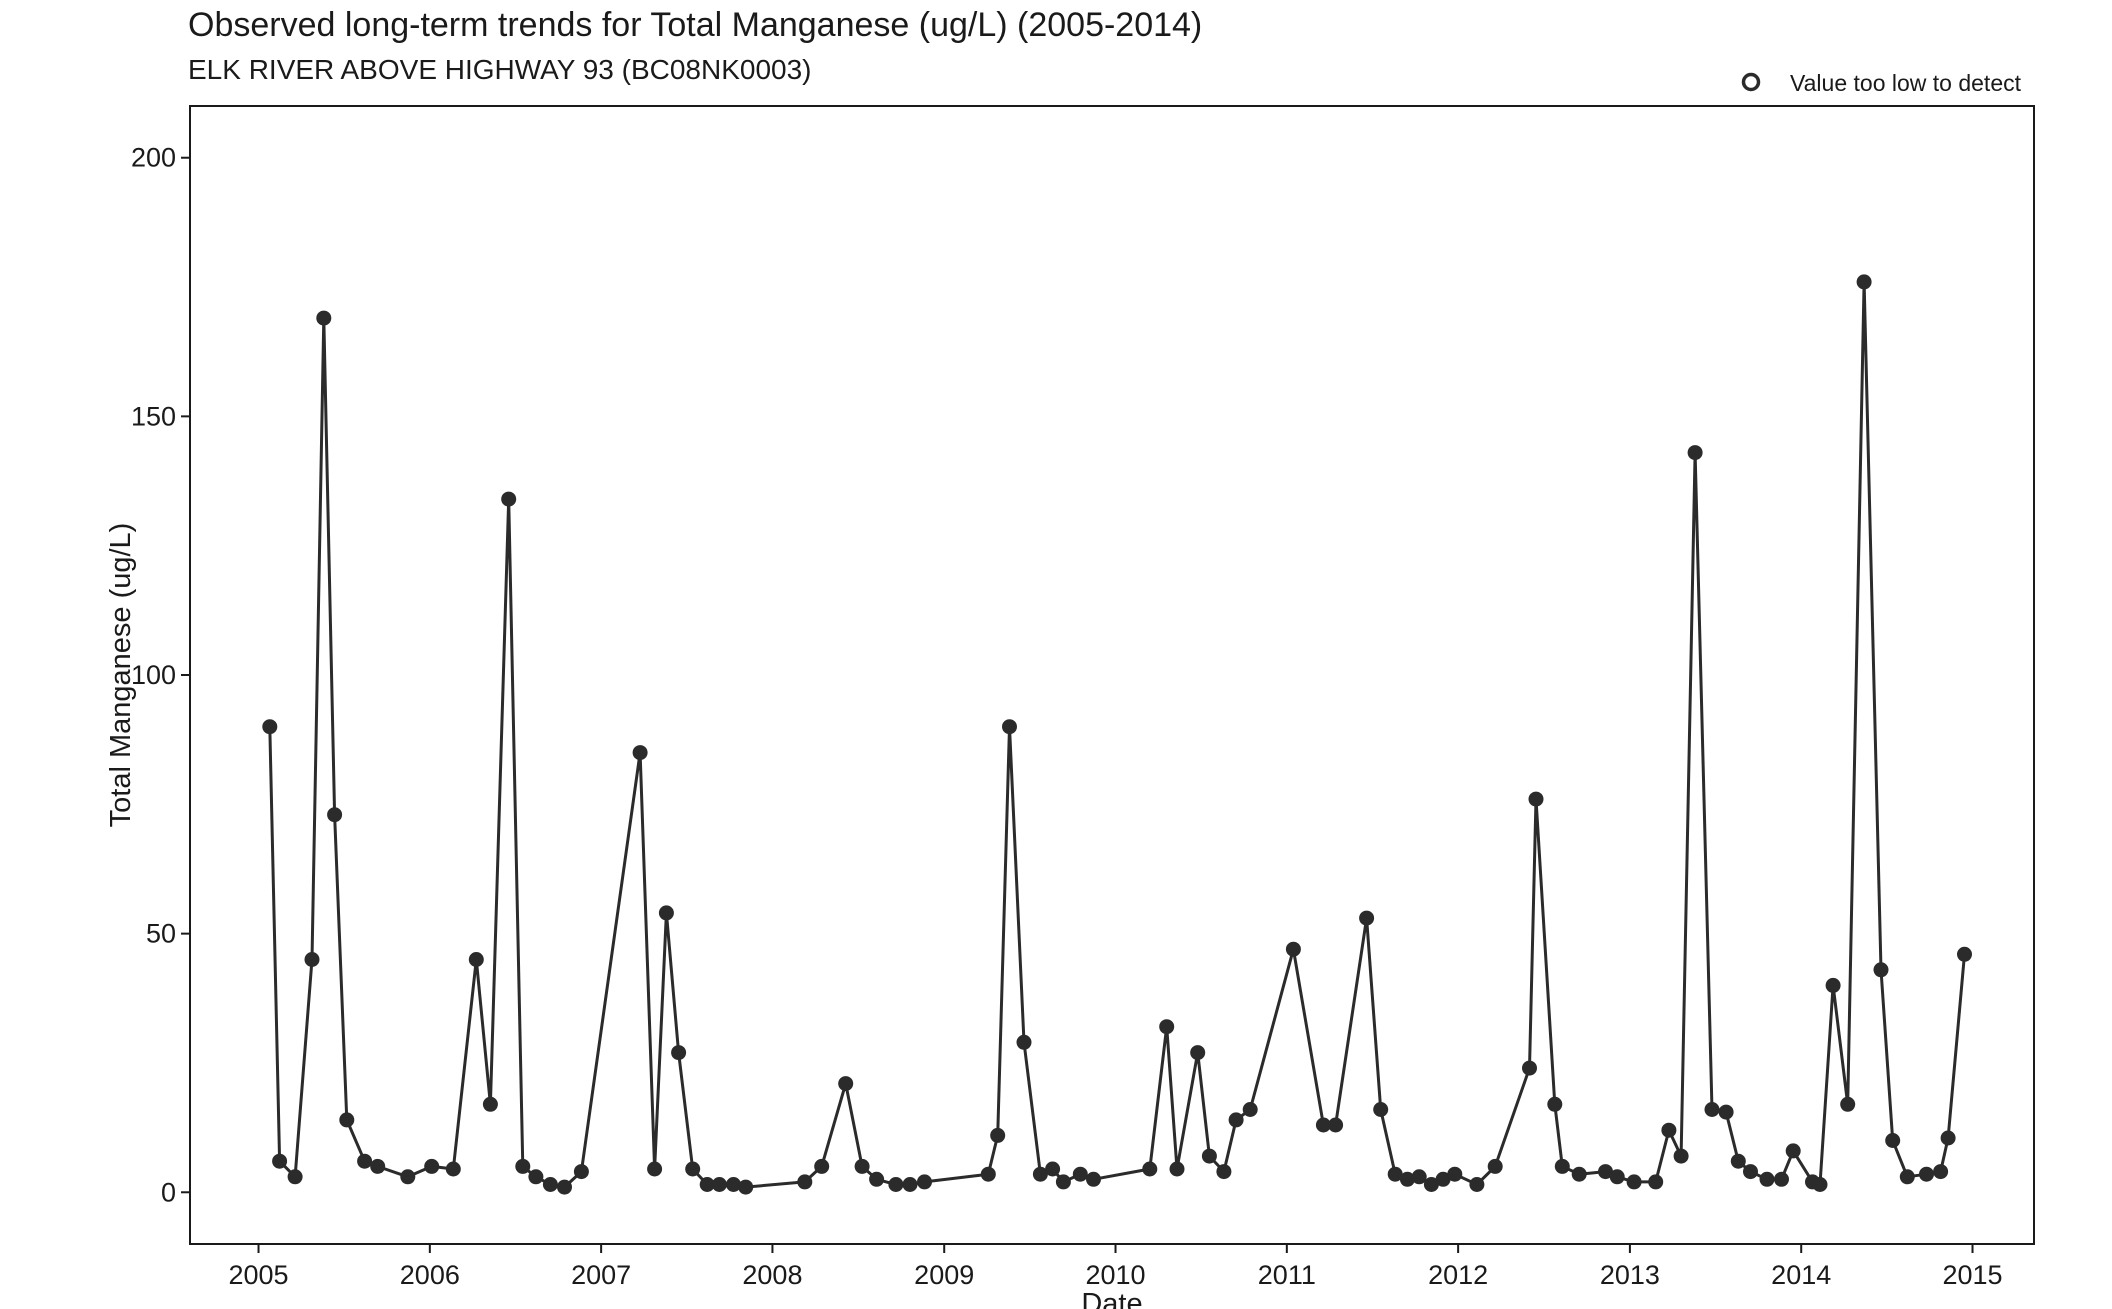 The height and width of the screenshot is (1309, 2112). I want to click on y-axis-title: Total Manganese (ug/L), so click(121, 675).